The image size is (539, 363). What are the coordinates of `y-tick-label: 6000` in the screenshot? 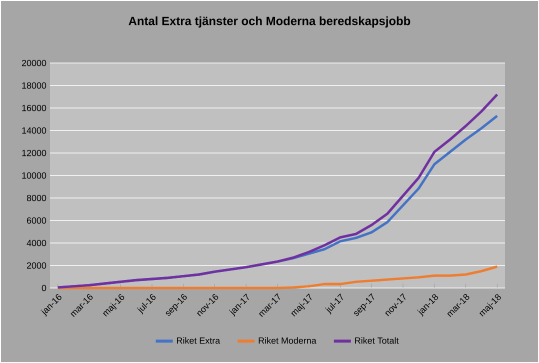 It's located at (36, 220).